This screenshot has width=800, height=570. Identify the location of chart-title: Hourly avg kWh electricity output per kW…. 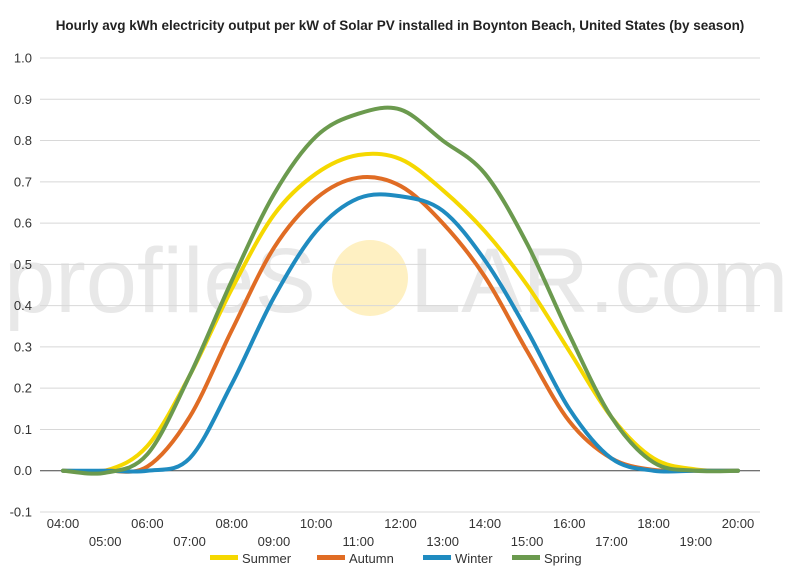
(400, 25).